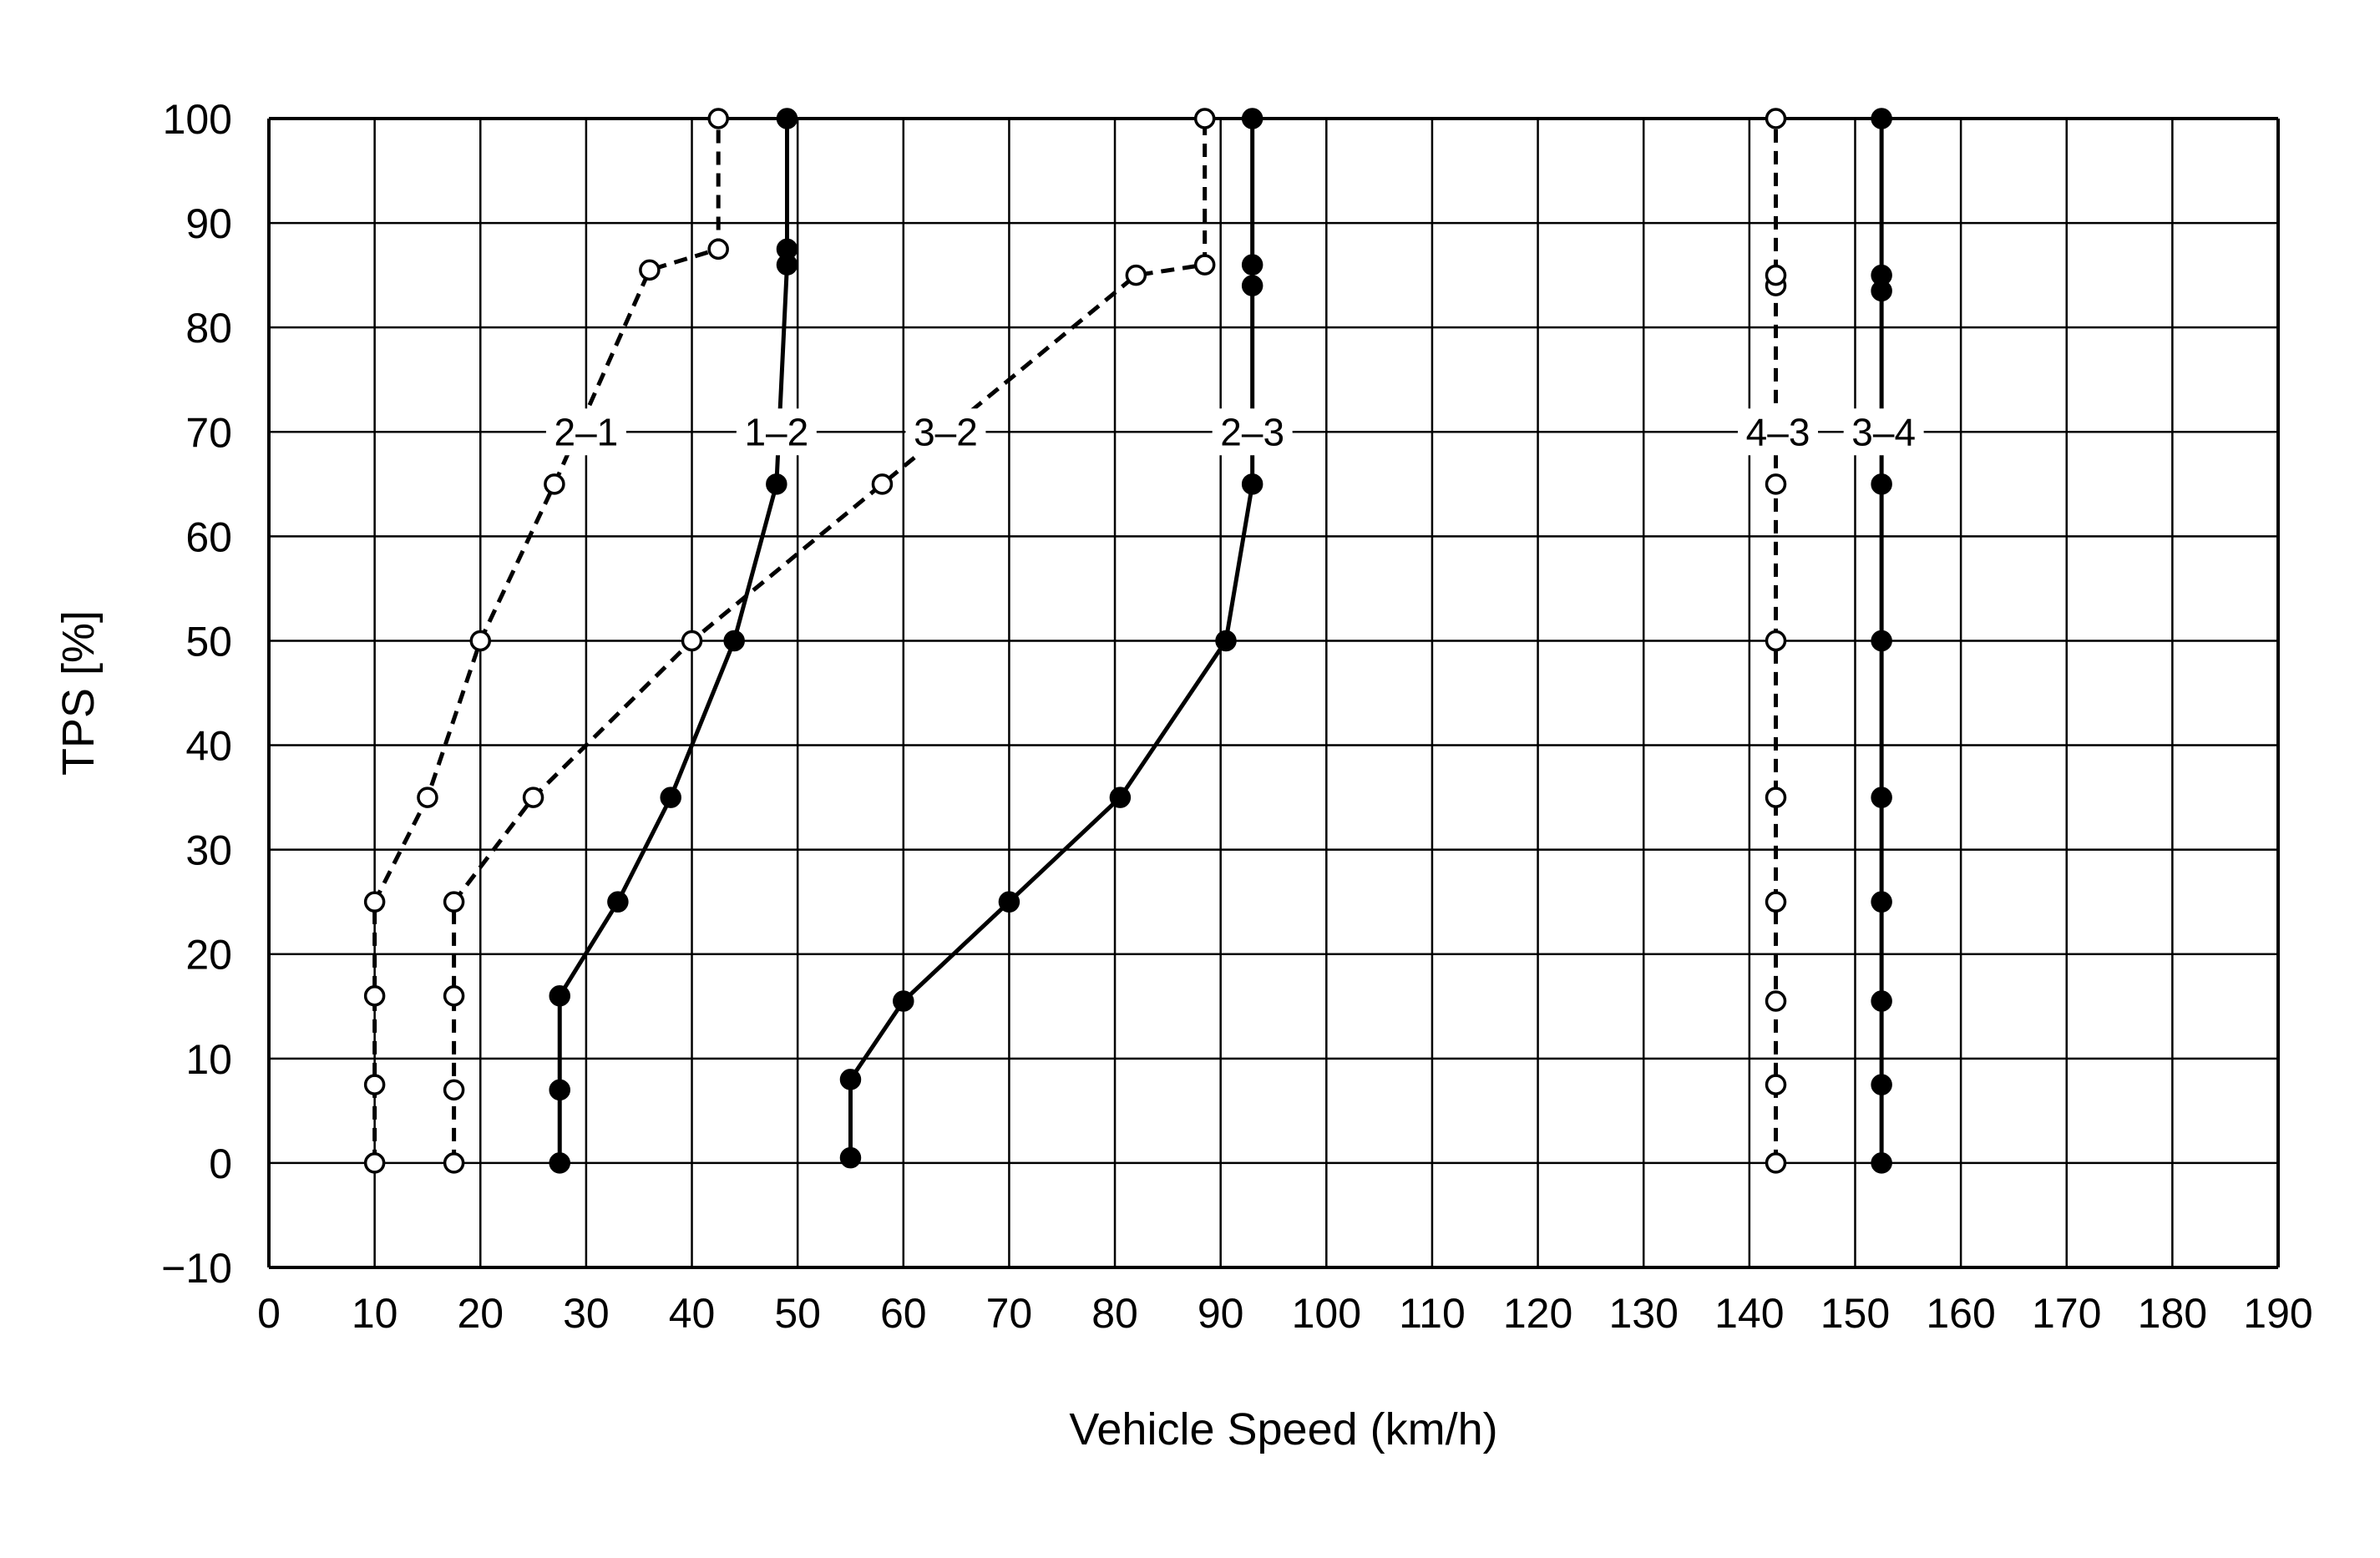 This screenshot has width=2380, height=1558. Describe the element at coordinates (1855, 1314) in the screenshot. I see `x-tick-label: 150` at that location.